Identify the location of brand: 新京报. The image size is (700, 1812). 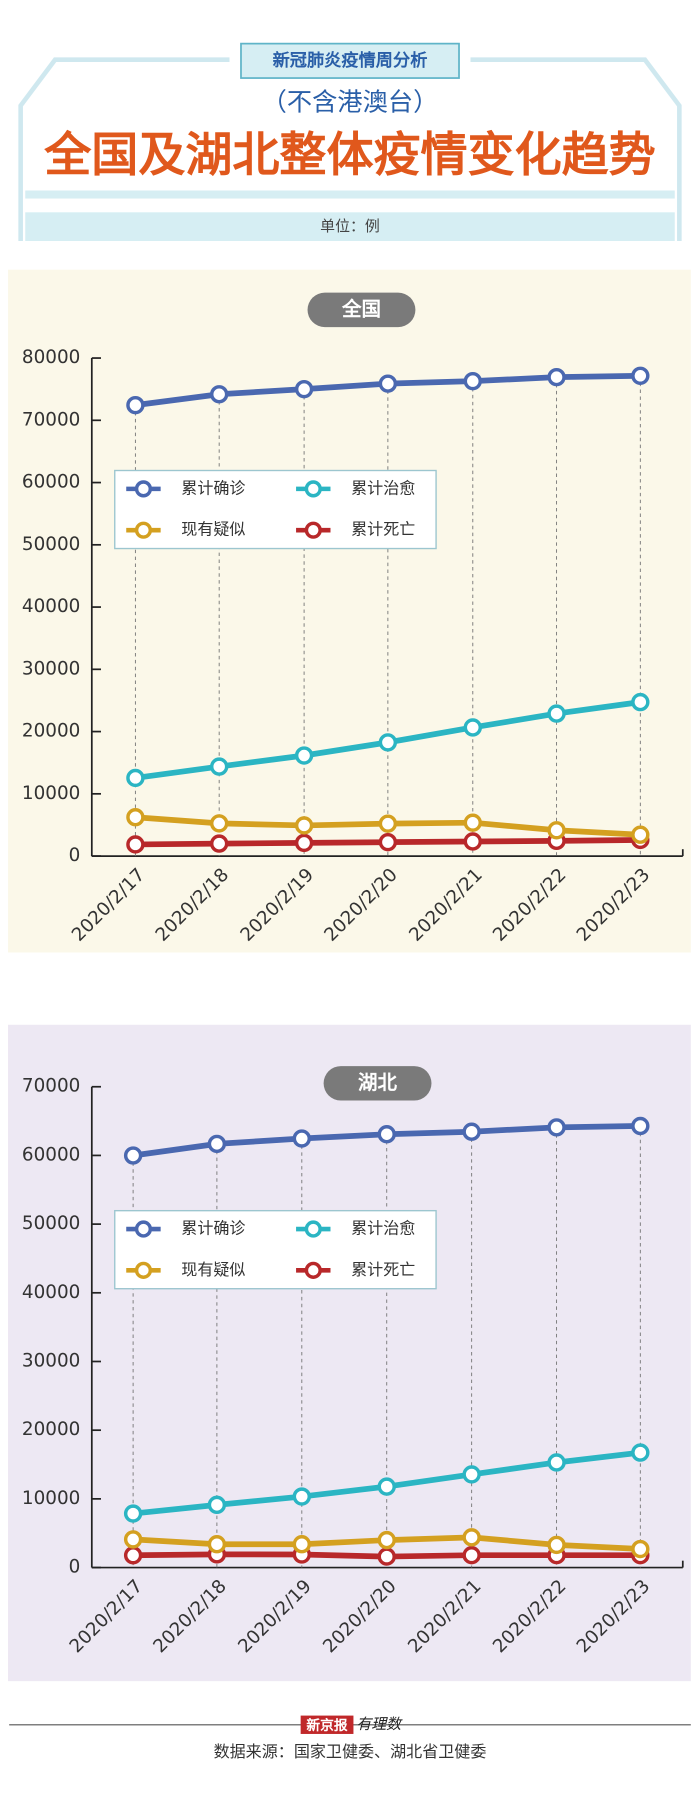
(327, 1725).